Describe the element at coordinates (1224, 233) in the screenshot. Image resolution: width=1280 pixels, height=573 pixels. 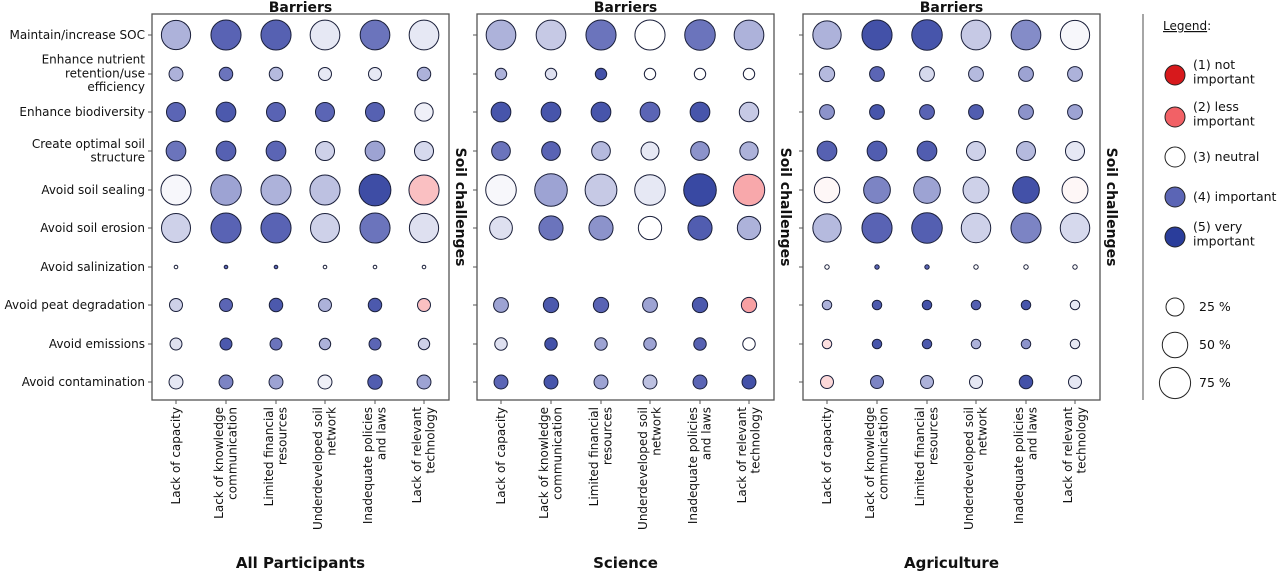
I see `legend-color-label: (5) very important` at that location.